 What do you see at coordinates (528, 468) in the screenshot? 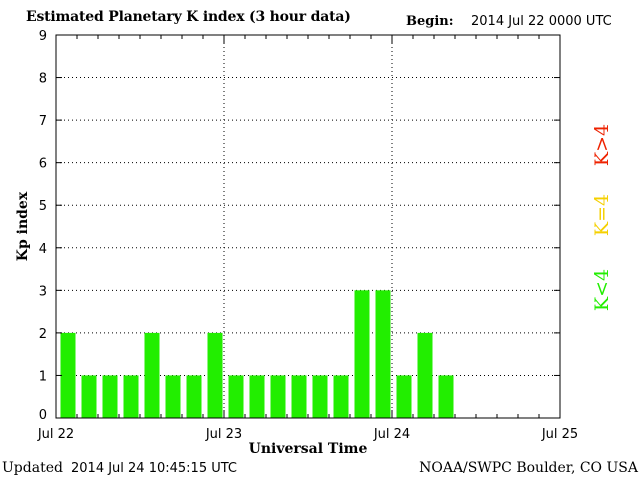
I see `credit-text: NOAA/SWPC Boulder, CO USA` at bounding box center [528, 468].